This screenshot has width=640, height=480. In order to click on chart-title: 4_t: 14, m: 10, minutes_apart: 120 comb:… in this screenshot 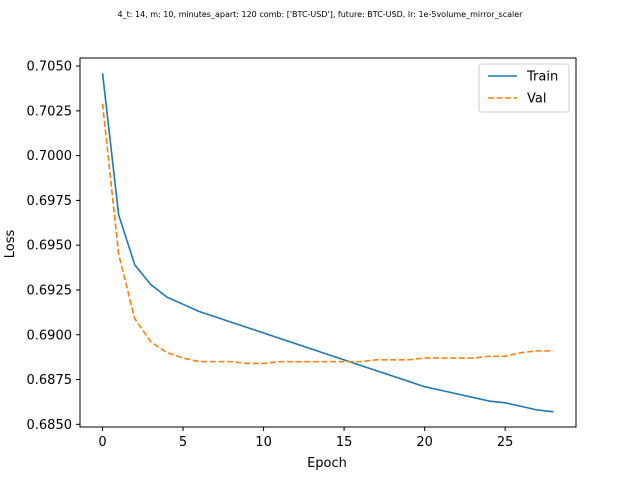, I will do `click(321, 14)`.